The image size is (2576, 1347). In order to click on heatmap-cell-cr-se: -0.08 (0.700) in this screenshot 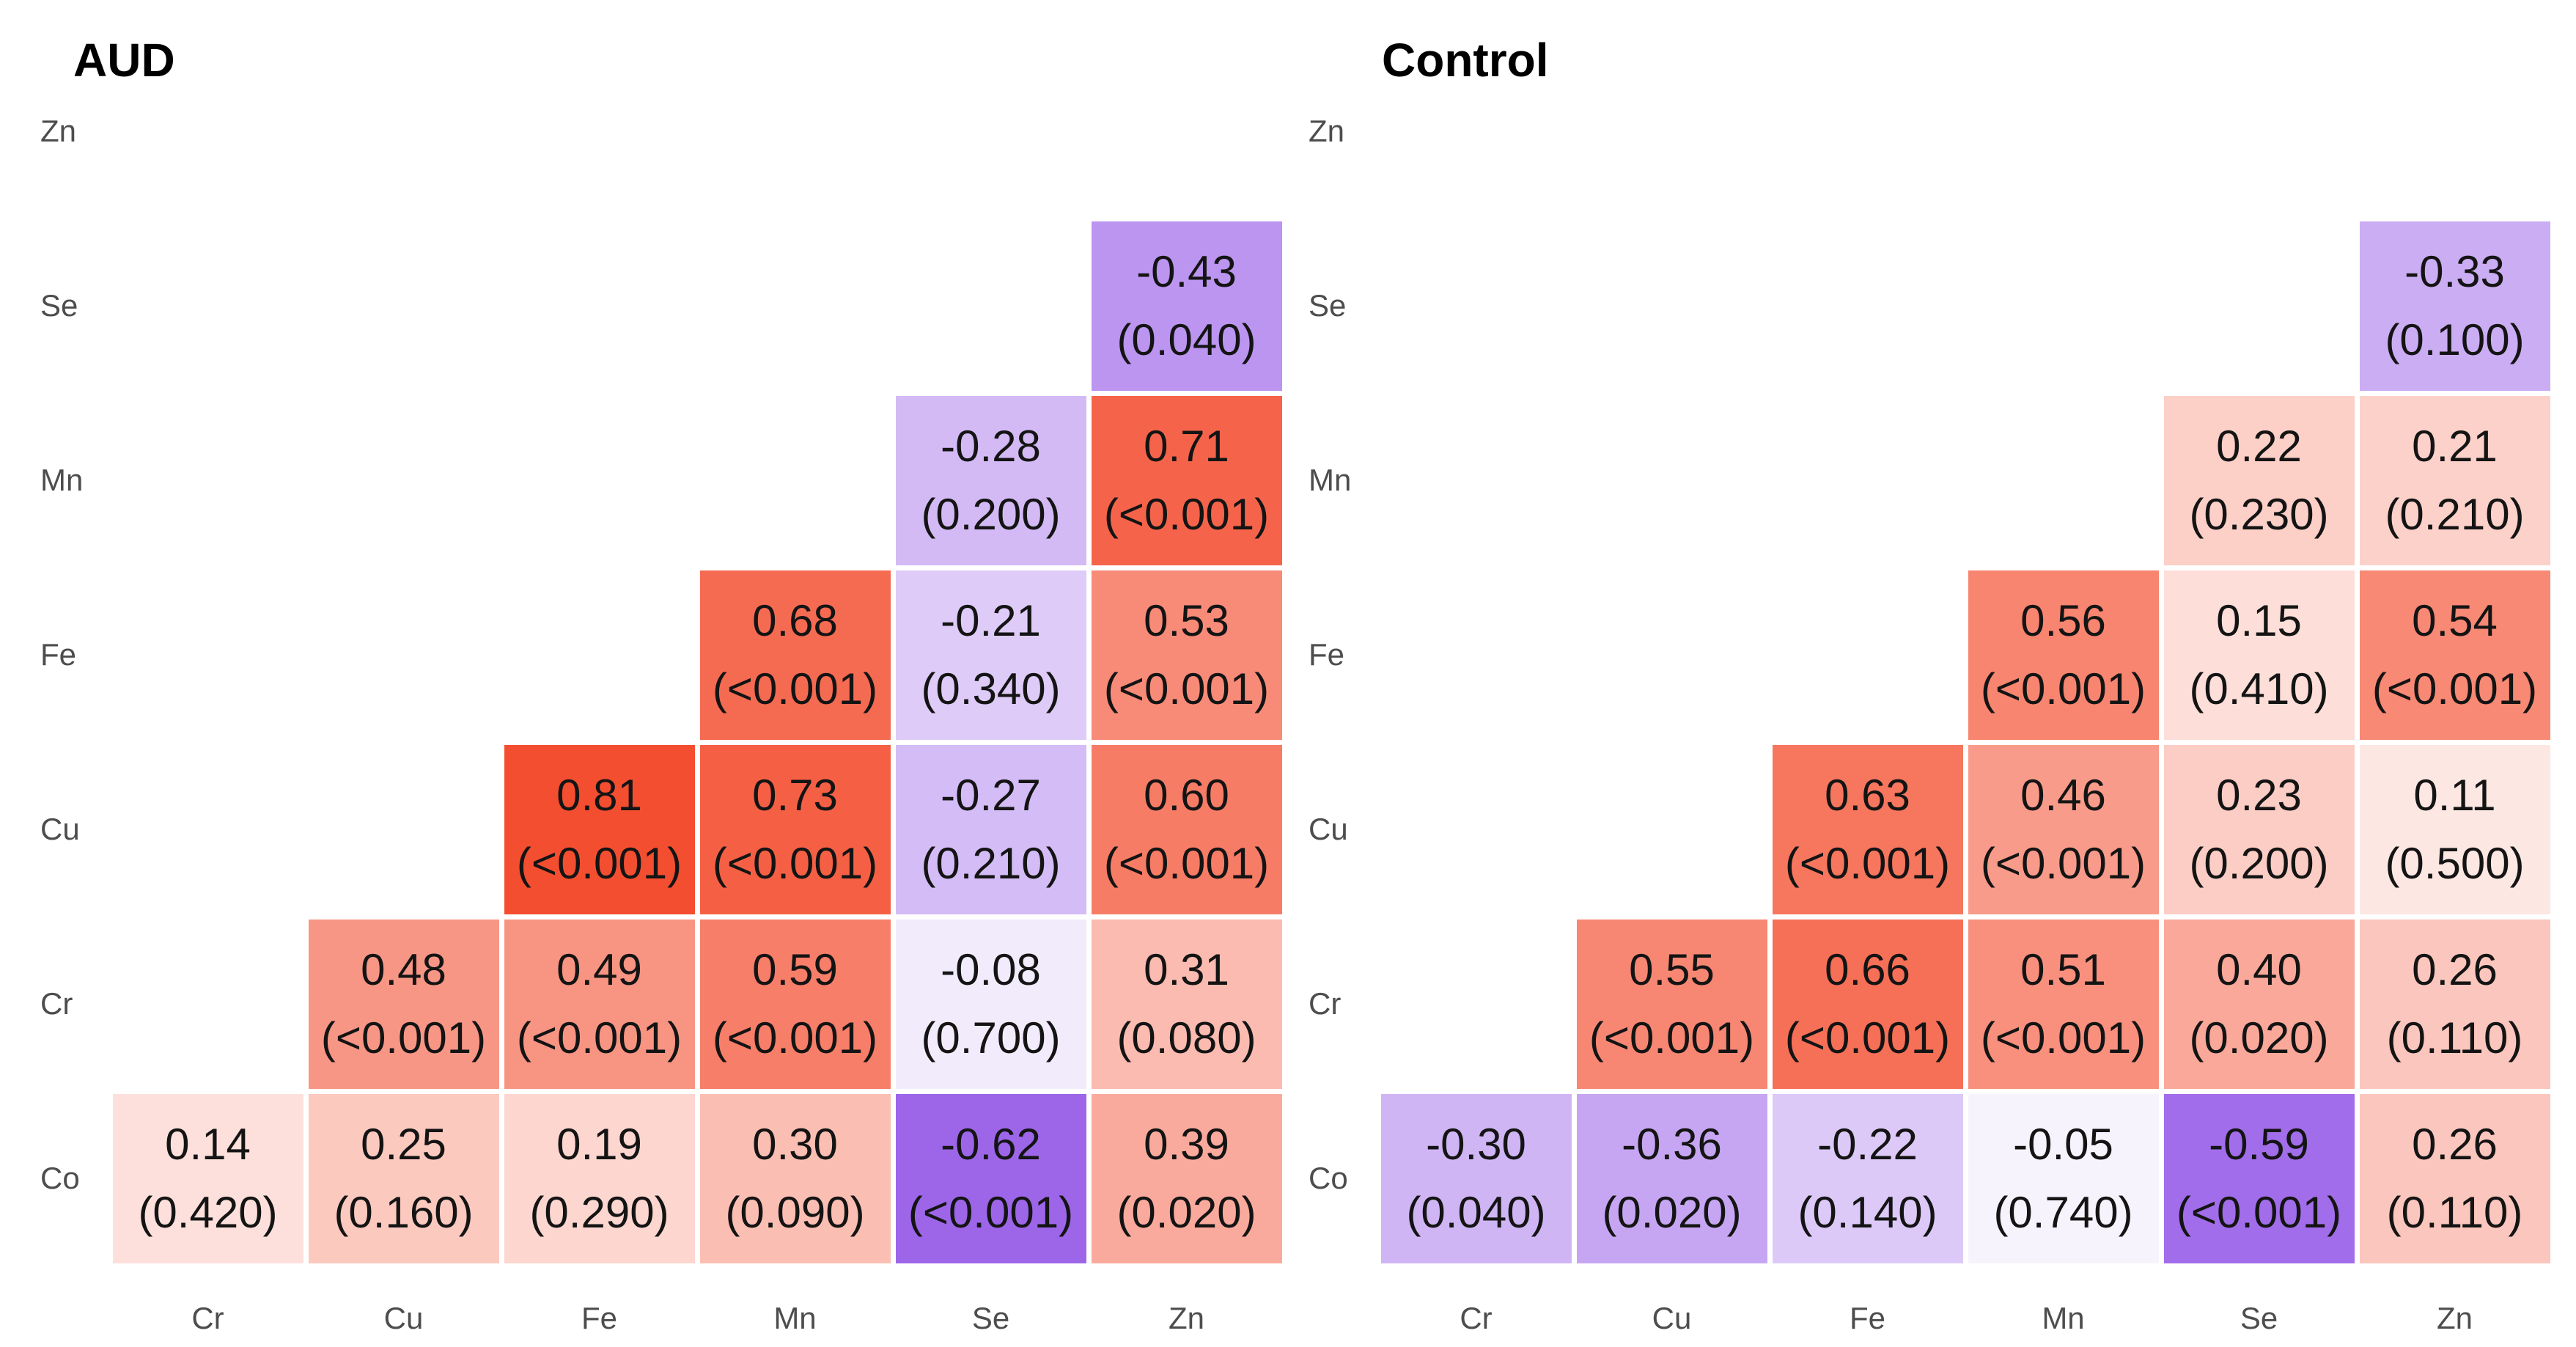, I will do `click(990, 1004)`.